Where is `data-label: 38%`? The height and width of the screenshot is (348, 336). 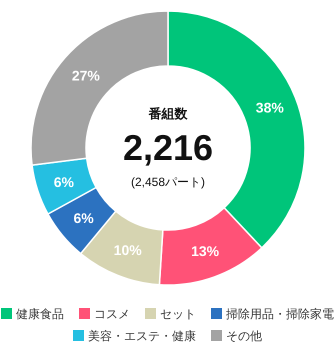 data-label: 38% is located at coordinates (270, 108).